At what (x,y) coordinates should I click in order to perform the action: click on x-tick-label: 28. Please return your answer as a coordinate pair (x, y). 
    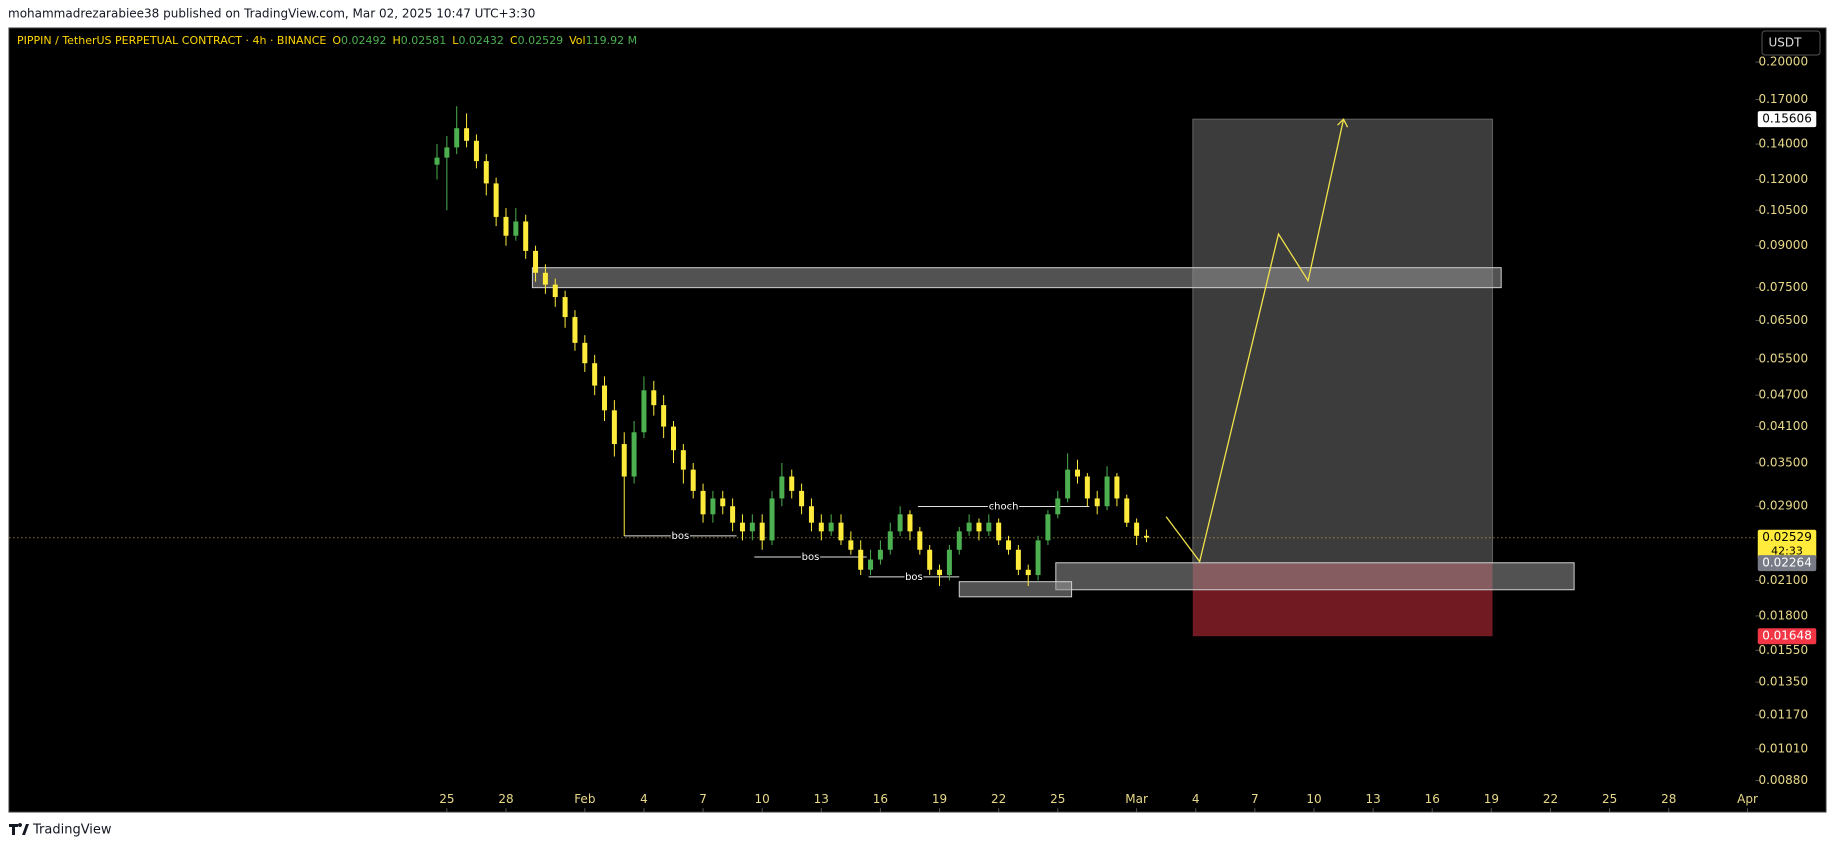
    Looking at the image, I should click on (505, 799).